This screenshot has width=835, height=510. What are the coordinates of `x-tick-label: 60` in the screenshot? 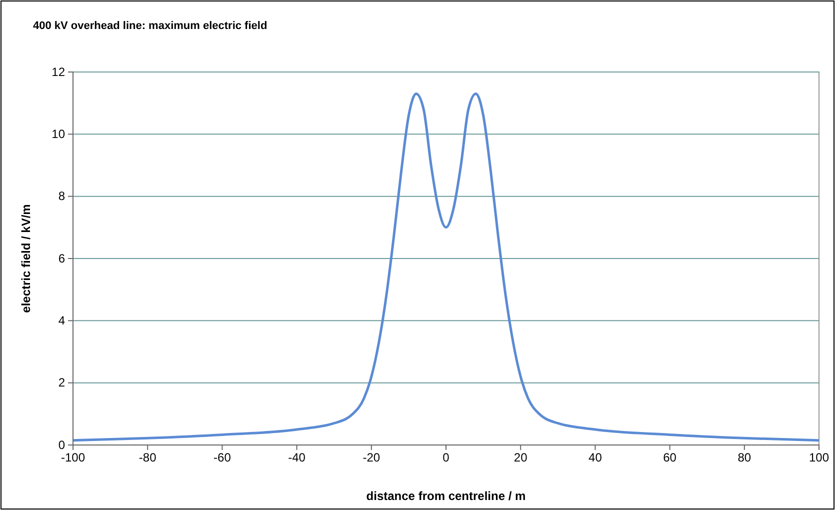 It's located at (670, 457).